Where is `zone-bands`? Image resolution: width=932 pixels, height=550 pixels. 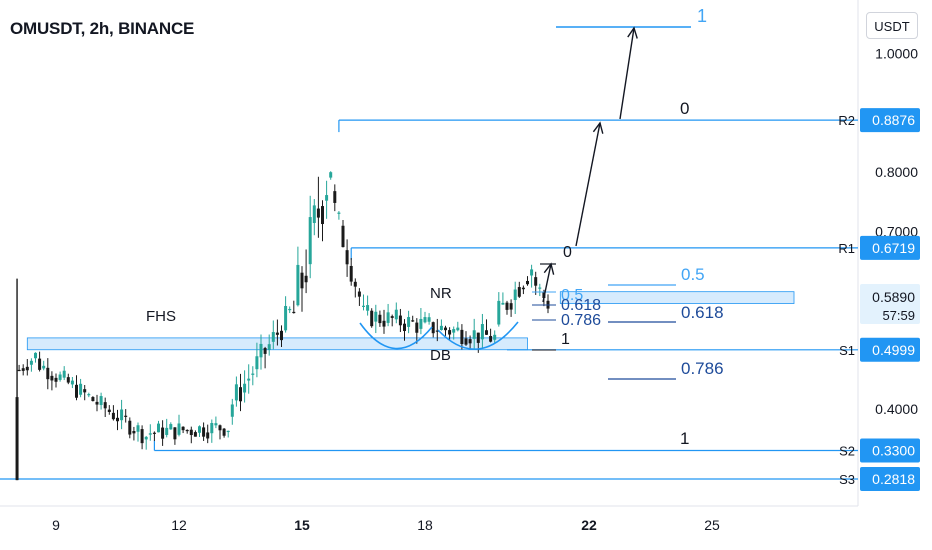
zone-bands is located at coordinates (410, 321).